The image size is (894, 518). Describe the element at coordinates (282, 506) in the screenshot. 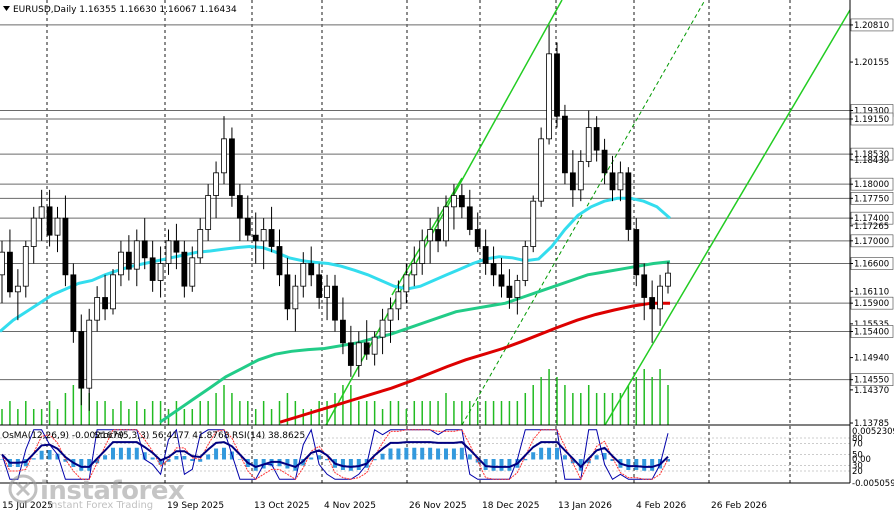

I see `time-tick-label: 13 Oct 2025` at that location.